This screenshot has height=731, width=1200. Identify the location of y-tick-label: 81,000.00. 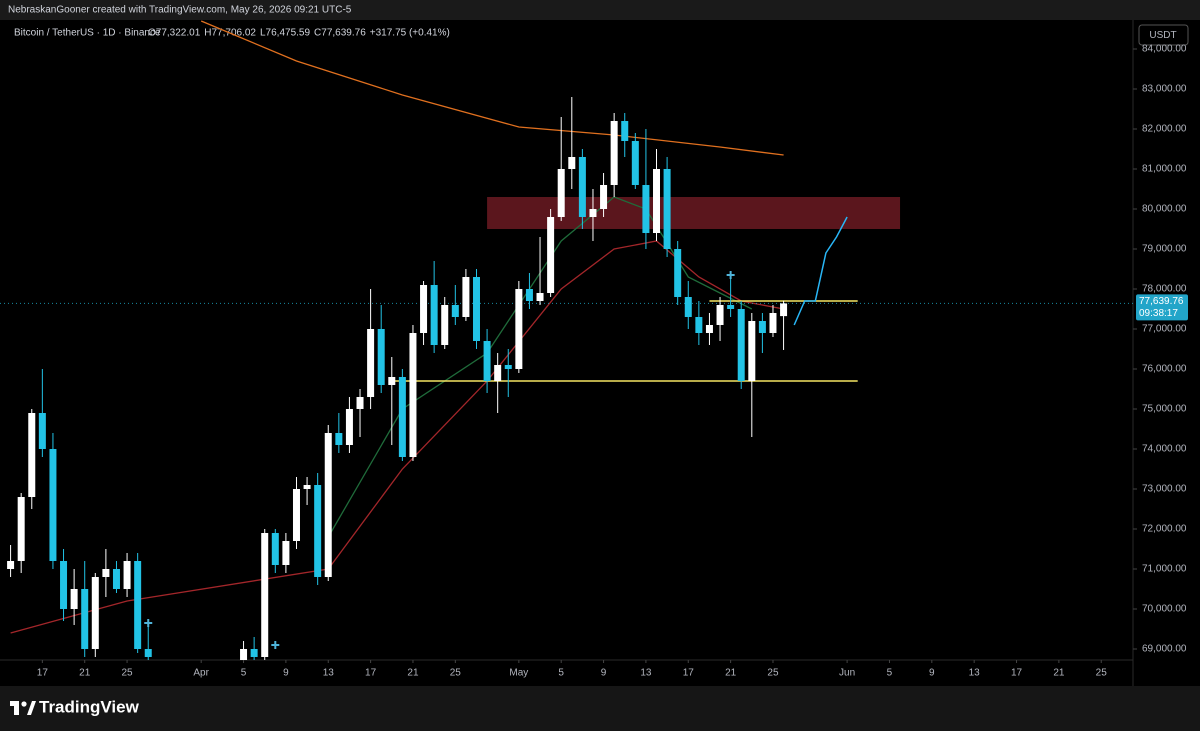
(1164, 169).